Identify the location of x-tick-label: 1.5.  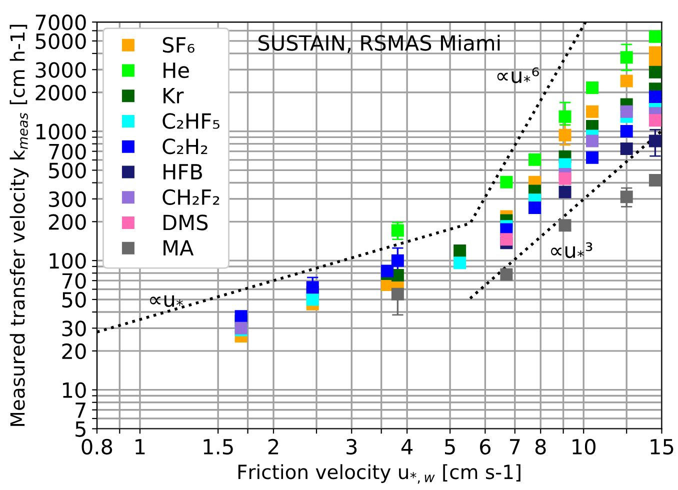
(218, 447).